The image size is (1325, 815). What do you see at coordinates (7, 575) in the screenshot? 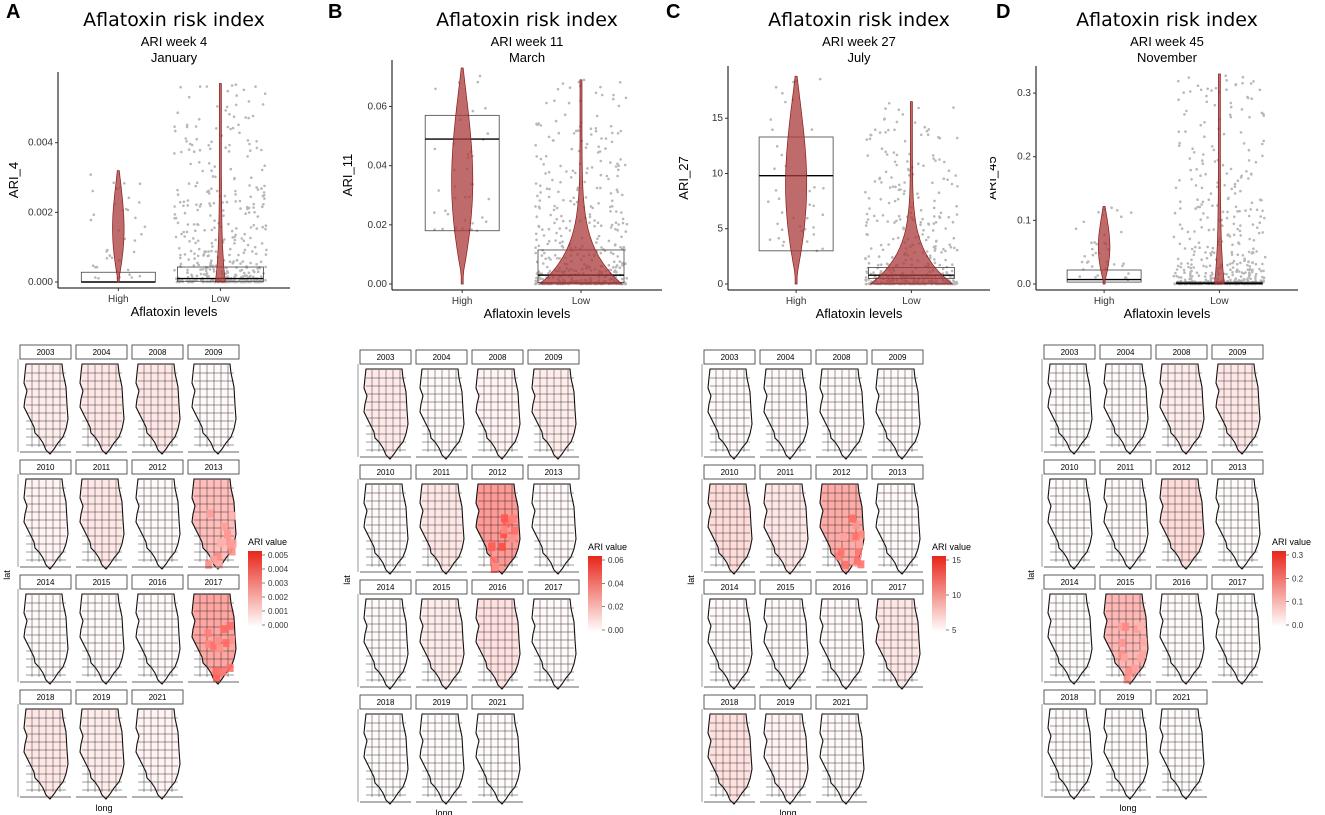
I see `map-y-axis-label: lat` at bounding box center [7, 575].